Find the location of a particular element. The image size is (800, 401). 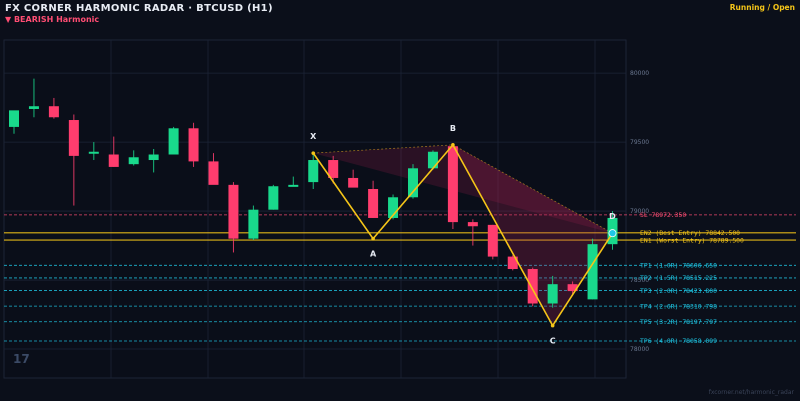

level-label: EN1 (Worst Entry) 78789.500 is located at coordinates (692, 240).